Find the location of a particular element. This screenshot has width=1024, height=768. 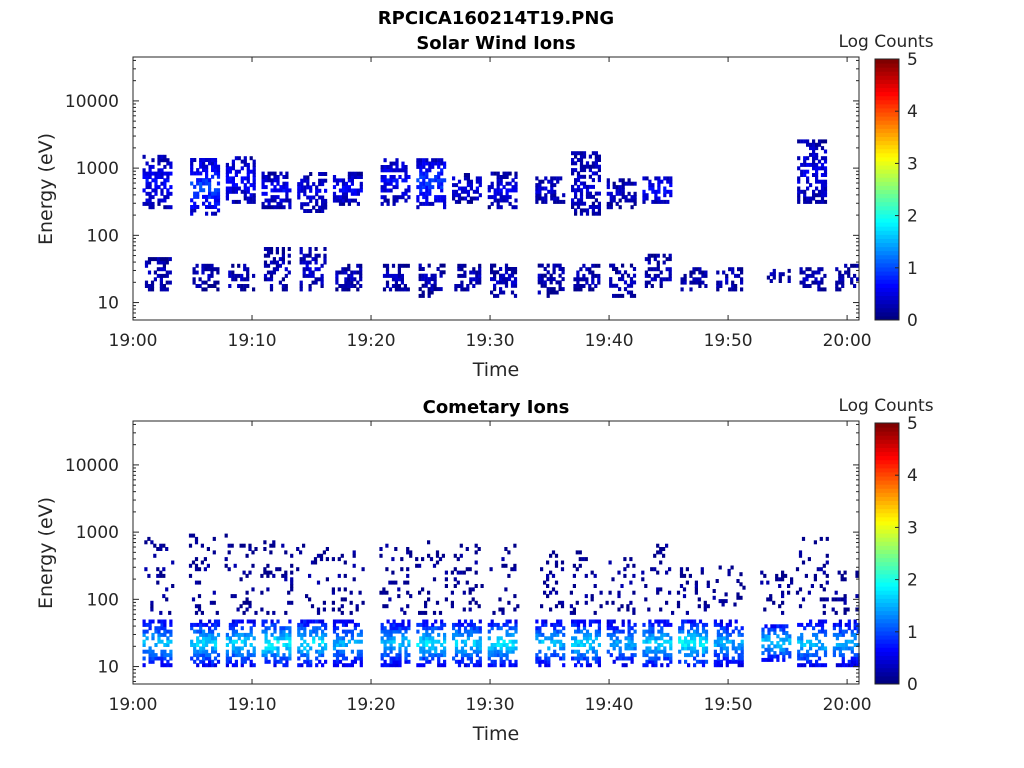

solar-wind-heatmap-cells is located at coordinates (501, 218).